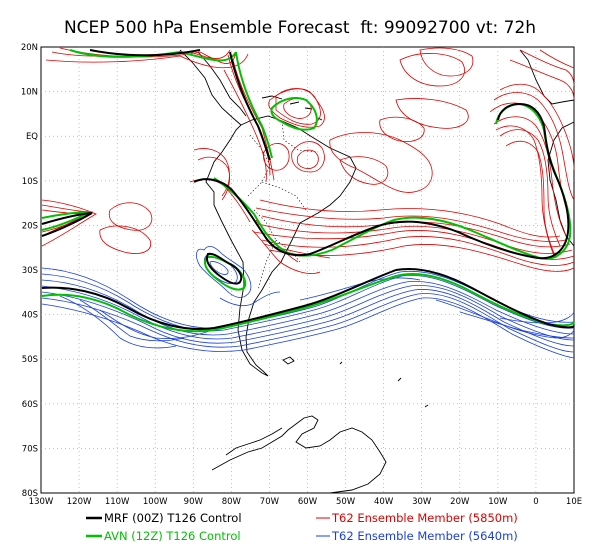 The width and height of the screenshot is (600, 560). Describe the element at coordinates (29, 93) in the screenshot. I see `latitude-label: 10N` at that location.